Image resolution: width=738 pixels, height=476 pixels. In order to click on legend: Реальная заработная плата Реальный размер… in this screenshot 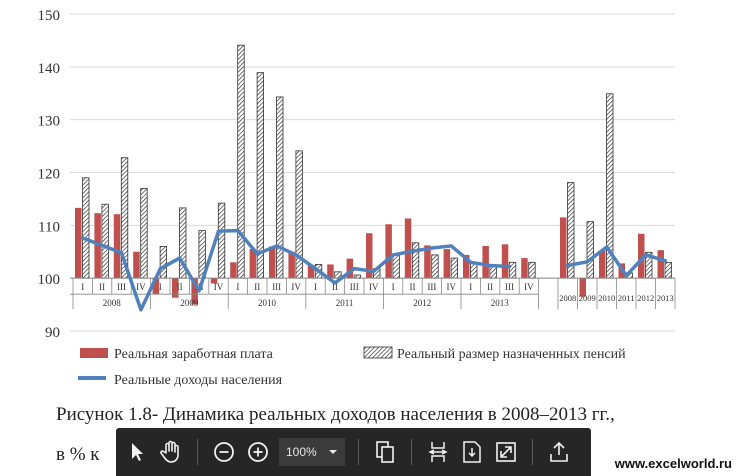, I will do `click(352, 367)`.